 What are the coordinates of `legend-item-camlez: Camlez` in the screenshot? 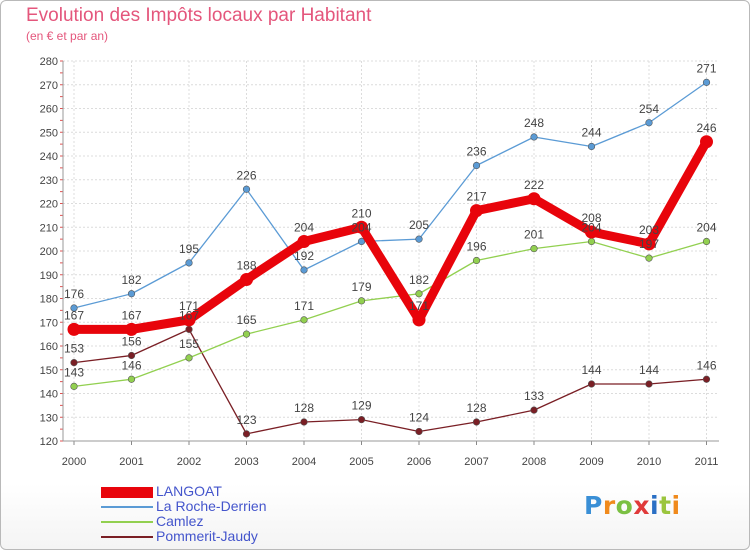 It's located at (231, 521).